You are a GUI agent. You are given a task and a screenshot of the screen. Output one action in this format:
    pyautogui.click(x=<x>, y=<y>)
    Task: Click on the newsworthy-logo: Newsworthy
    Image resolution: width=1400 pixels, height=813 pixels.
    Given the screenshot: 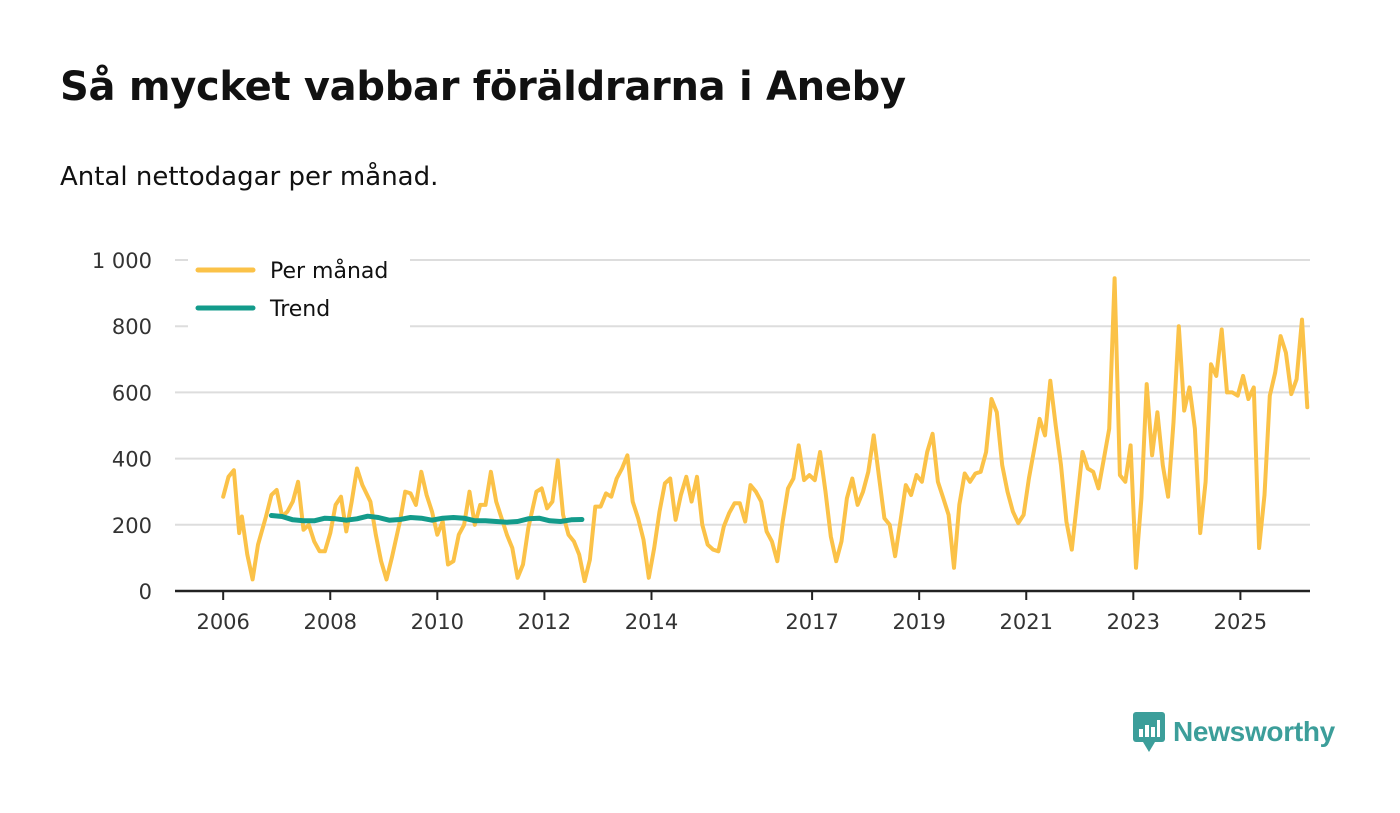 What is the action you would take?
    pyautogui.click(x=1234, y=732)
    